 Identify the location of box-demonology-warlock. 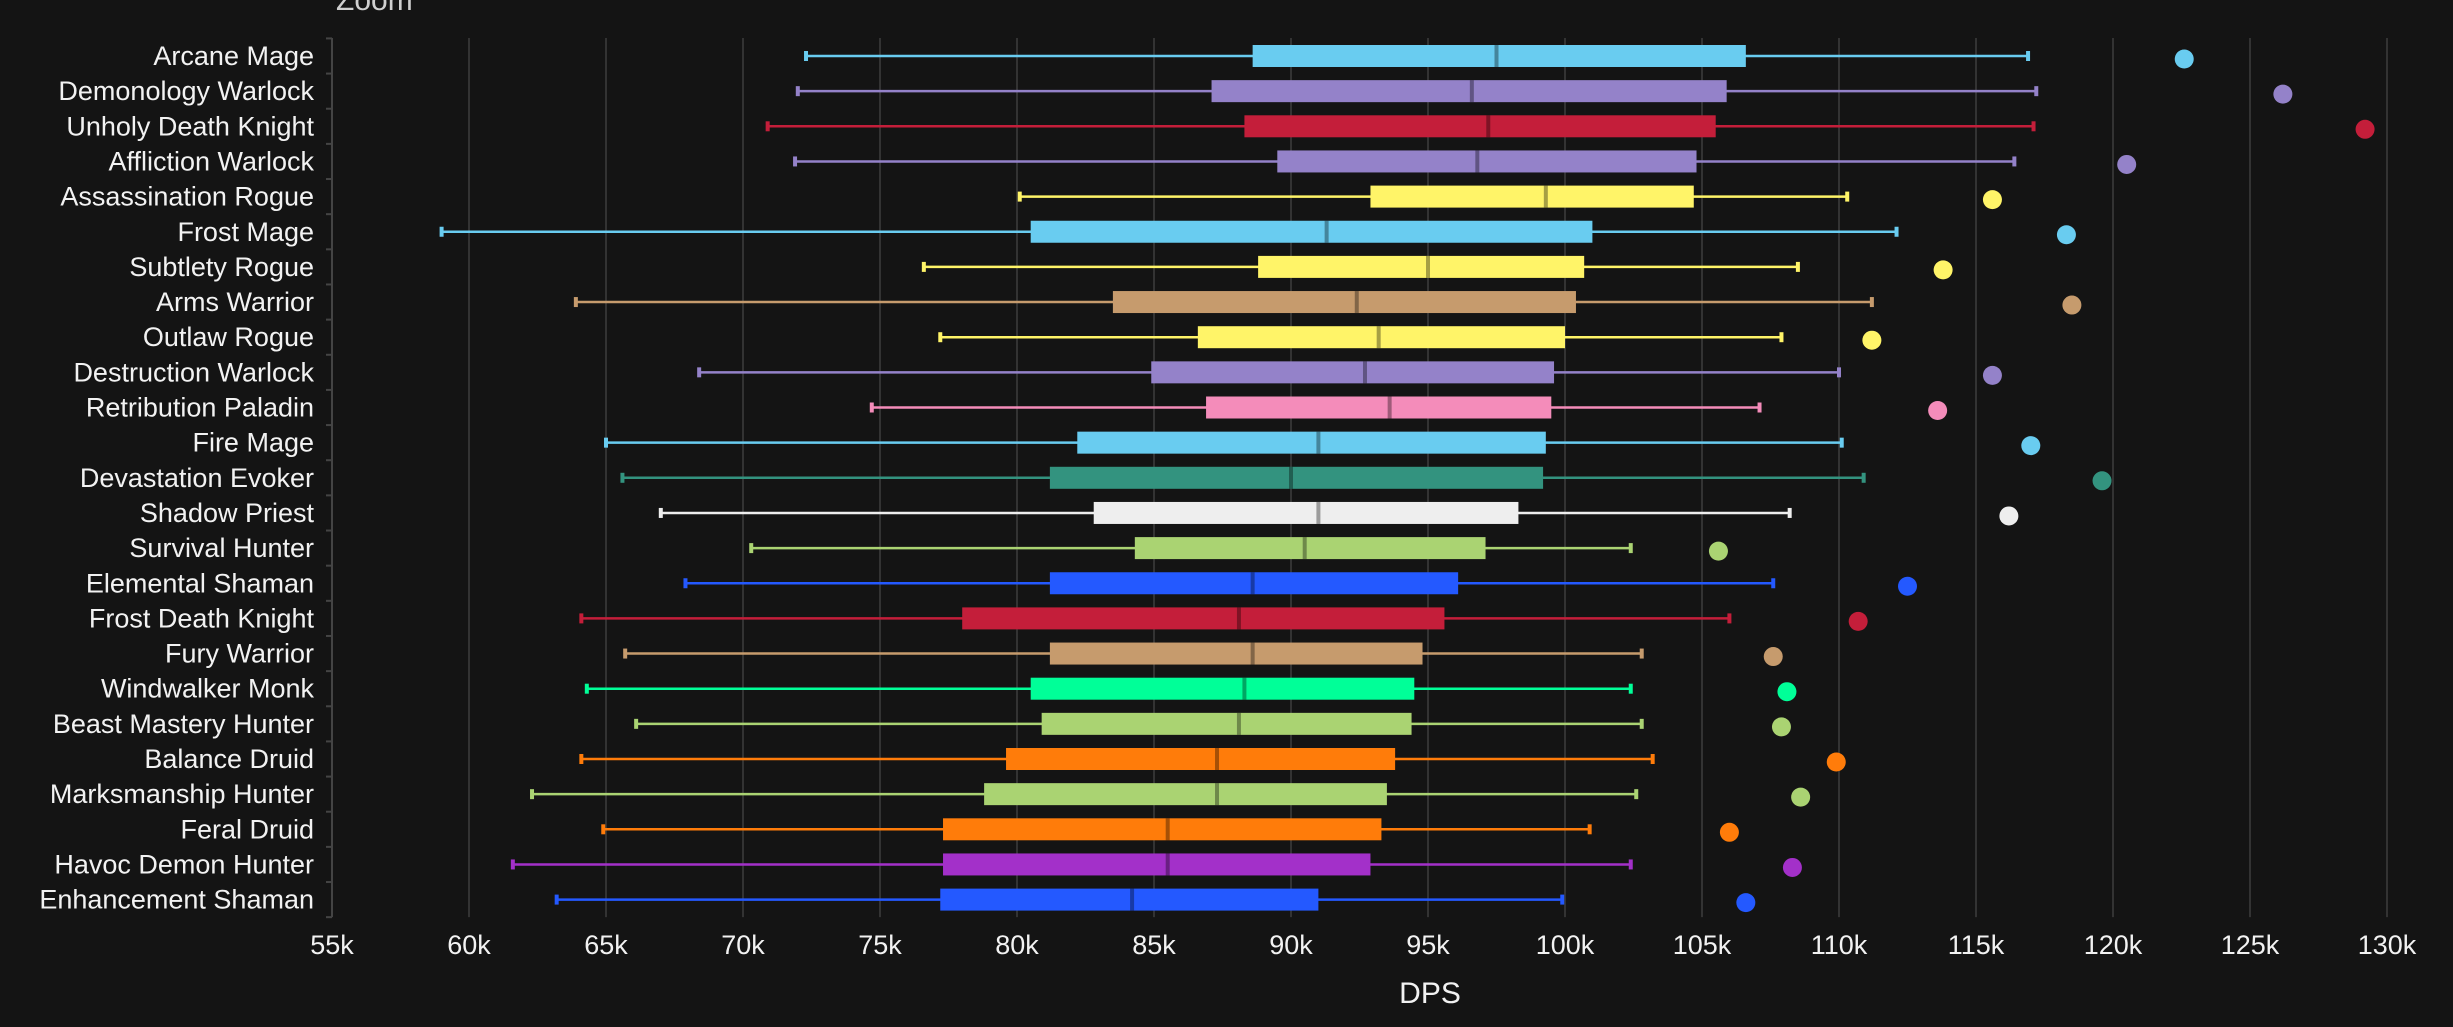
(1544, 92).